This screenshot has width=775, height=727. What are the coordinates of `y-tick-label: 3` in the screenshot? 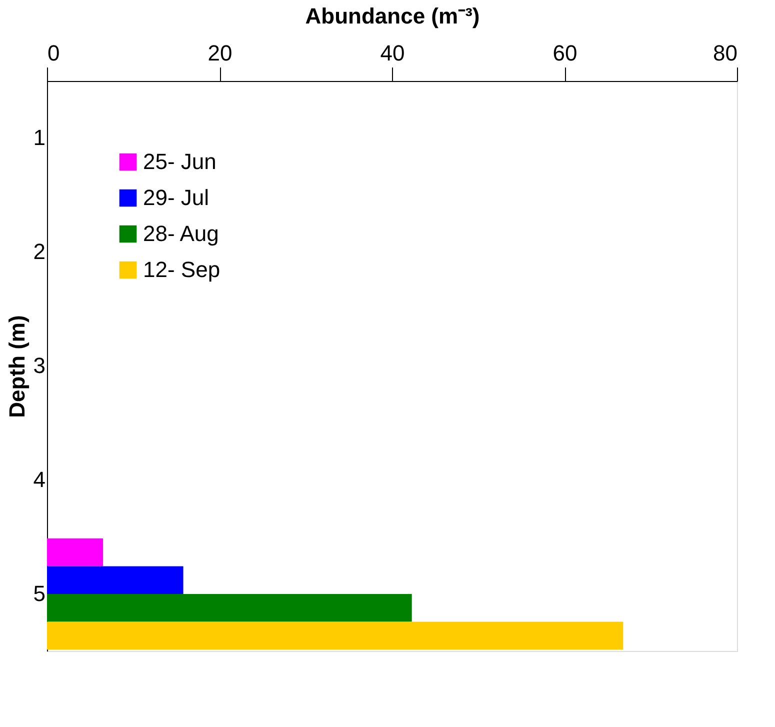 It's located at (39, 365).